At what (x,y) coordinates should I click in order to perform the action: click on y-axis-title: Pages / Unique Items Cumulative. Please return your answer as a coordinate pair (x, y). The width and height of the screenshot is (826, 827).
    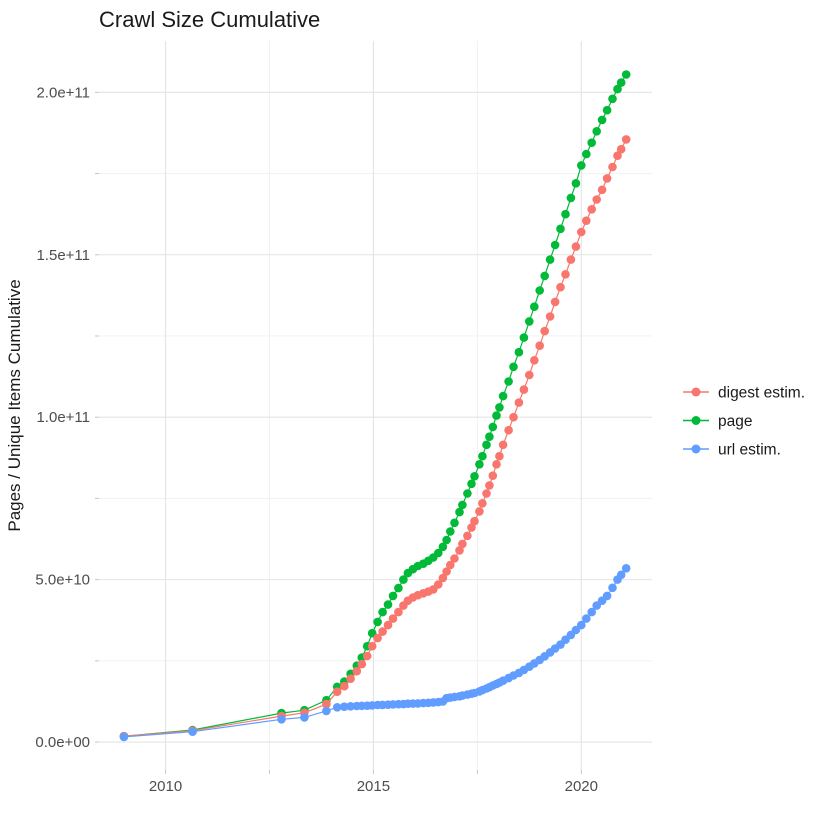
    Looking at the image, I should click on (14, 405).